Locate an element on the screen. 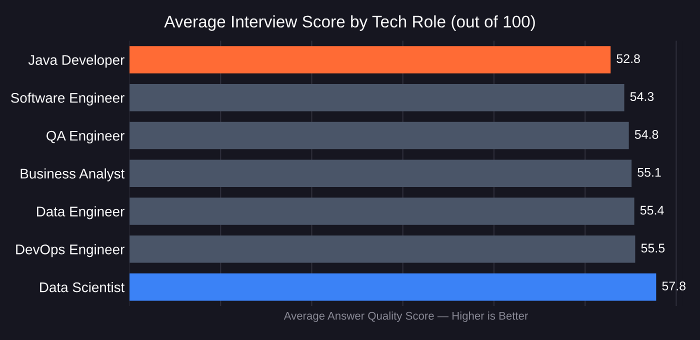 This screenshot has height=340, width=700. y-tick-label: Data Engineer is located at coordinates (80, 213).